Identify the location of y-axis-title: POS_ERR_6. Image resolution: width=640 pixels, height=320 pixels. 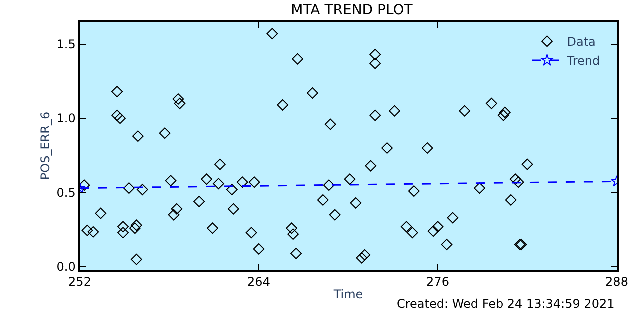
(45, 146).